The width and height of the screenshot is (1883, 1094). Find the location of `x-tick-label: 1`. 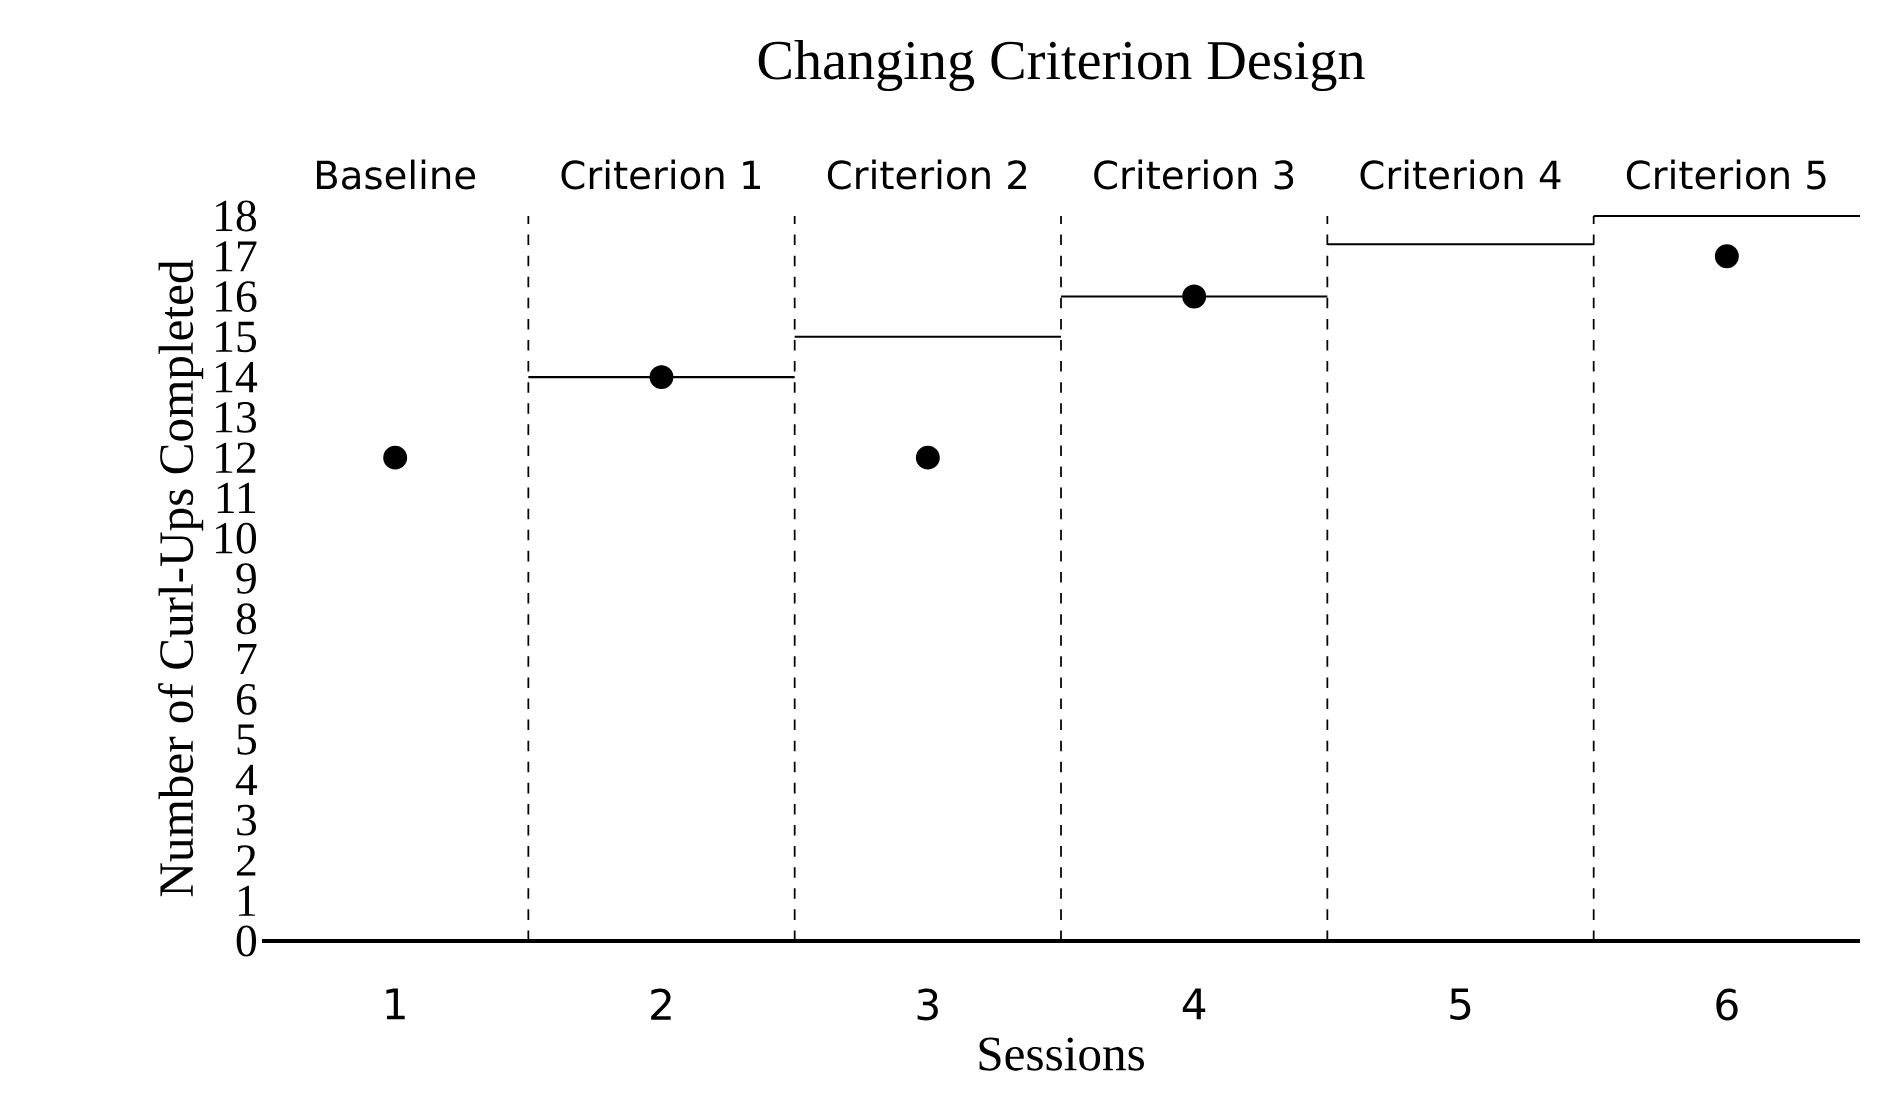

x-tick-label: 1 is located at coordinates (395, 1004).